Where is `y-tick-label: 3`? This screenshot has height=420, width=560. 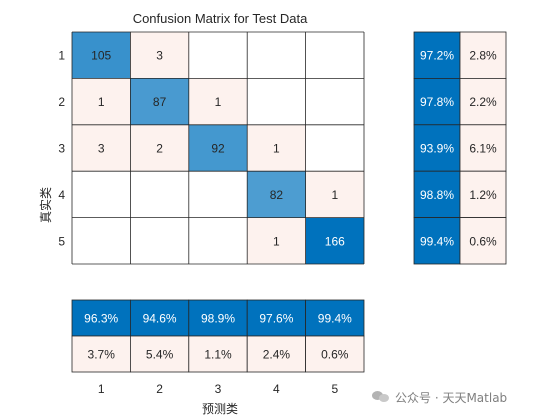 y-tick-label: 3 is located at coordinates (61, 149).